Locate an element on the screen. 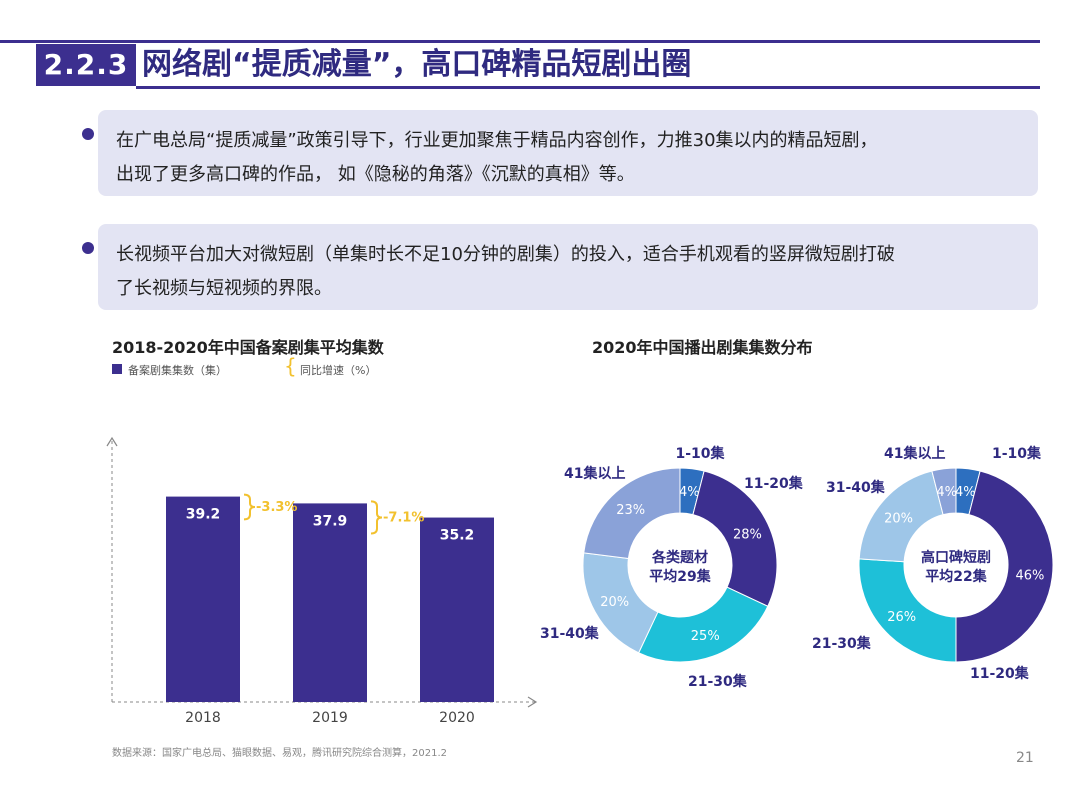  donut-center-line-2: 平均29集 is located at coordinates (680, 576).